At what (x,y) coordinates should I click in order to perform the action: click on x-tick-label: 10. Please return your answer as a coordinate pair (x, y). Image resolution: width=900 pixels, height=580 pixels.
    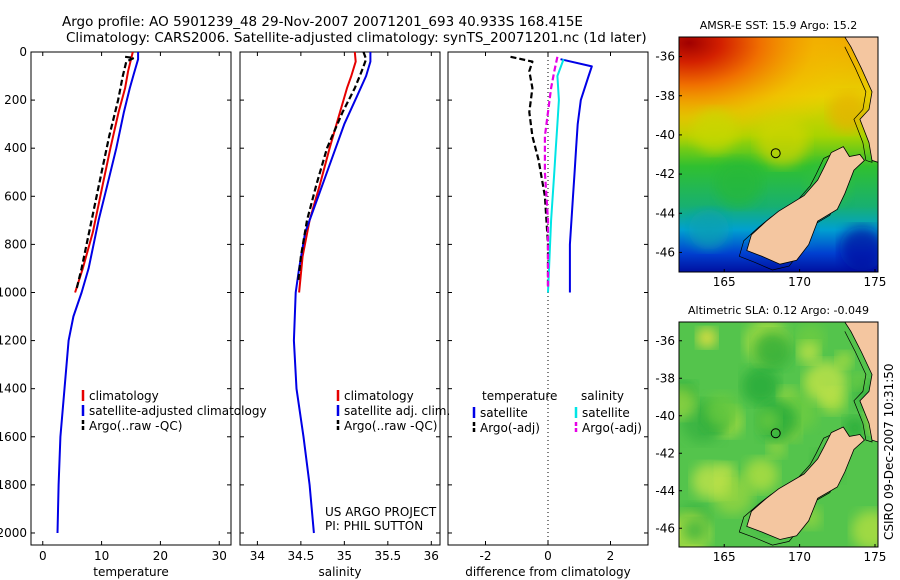
    Looking at the image, I should click on (101, 556).